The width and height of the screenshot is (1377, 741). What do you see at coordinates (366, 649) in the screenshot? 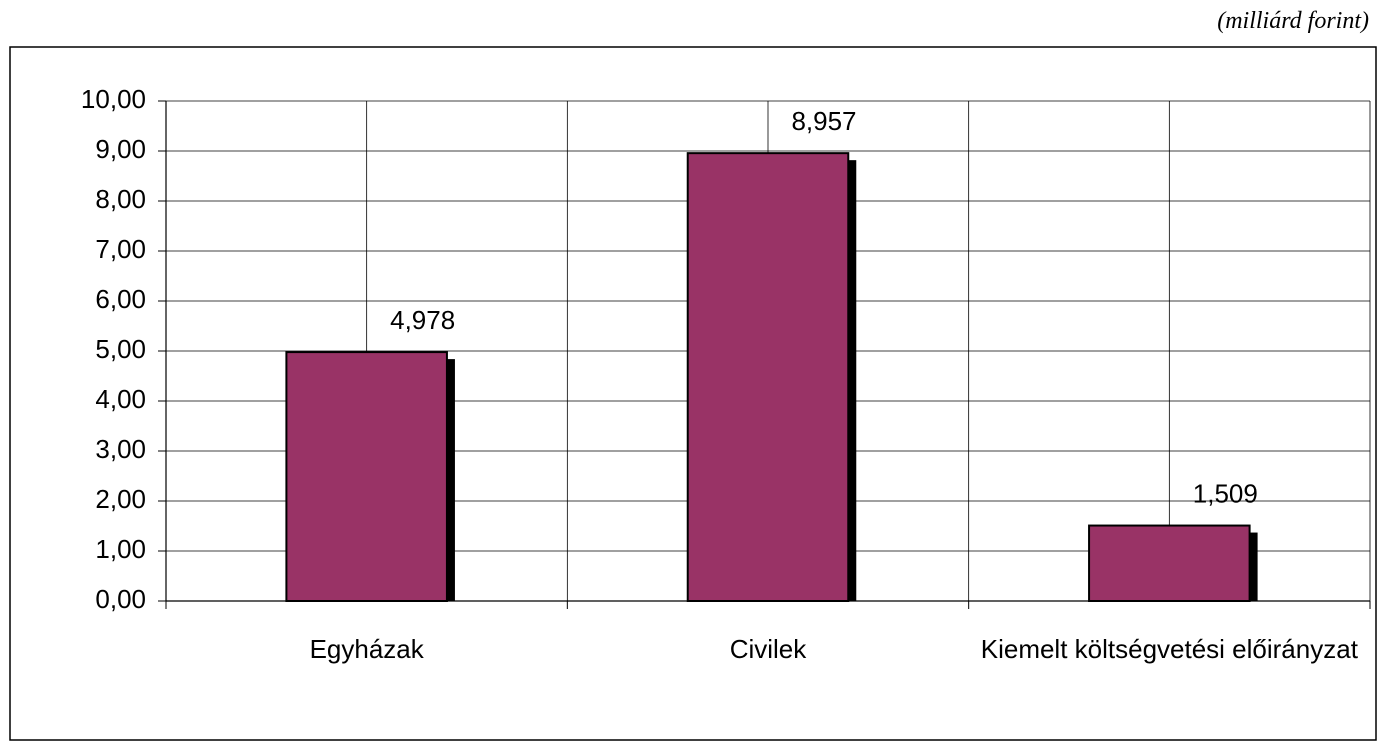
I see `x-tick-label: Egyházak` at bounding box center [366, 649].